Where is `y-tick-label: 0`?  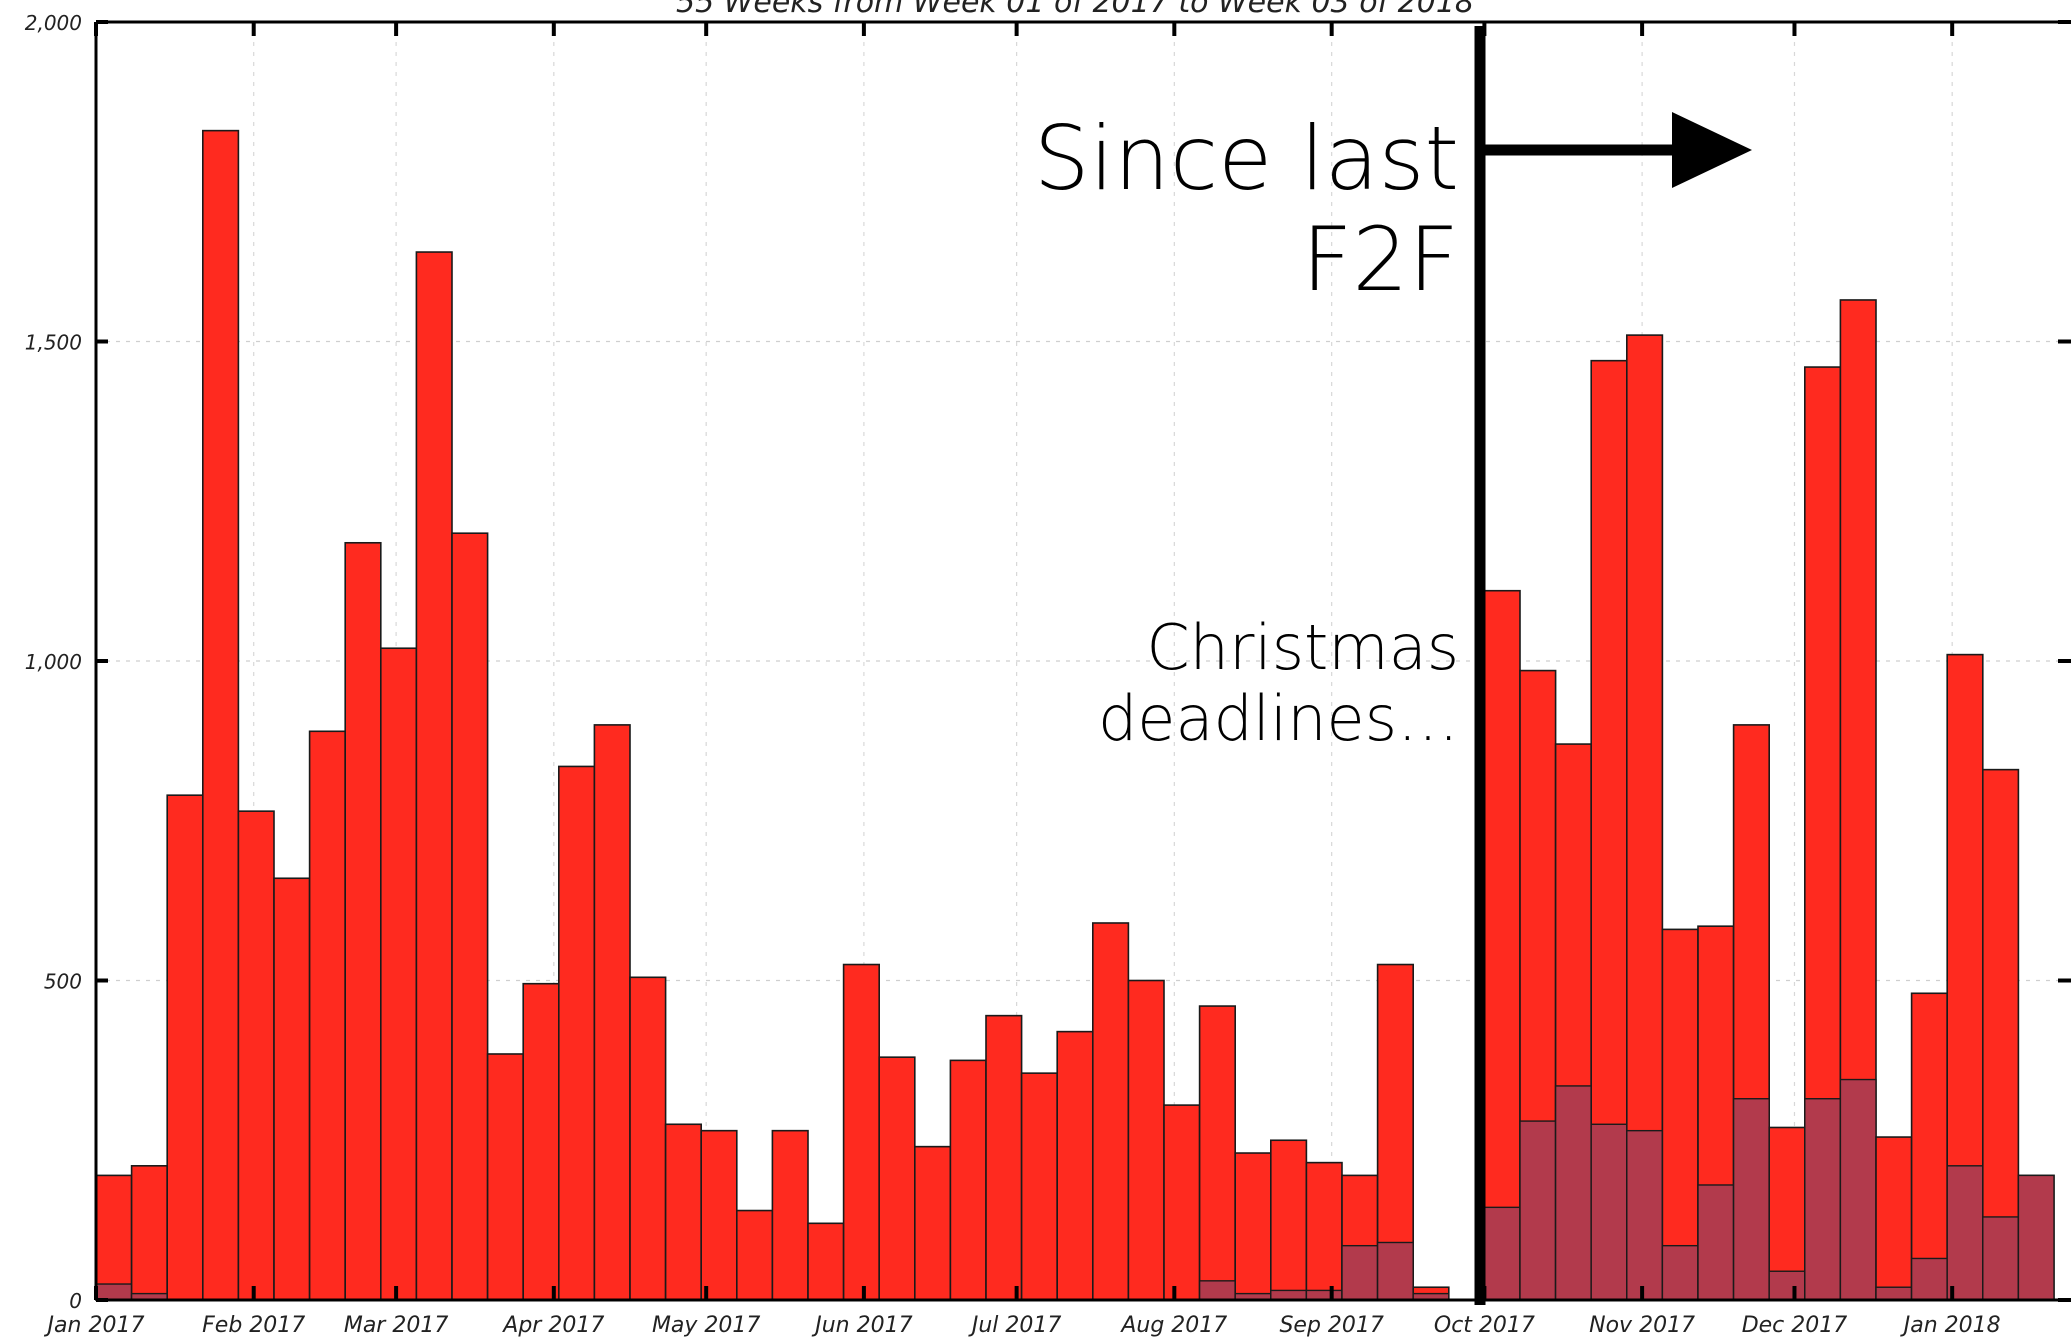
y-tick-label: 0 is located at coordinates (75, 1301).